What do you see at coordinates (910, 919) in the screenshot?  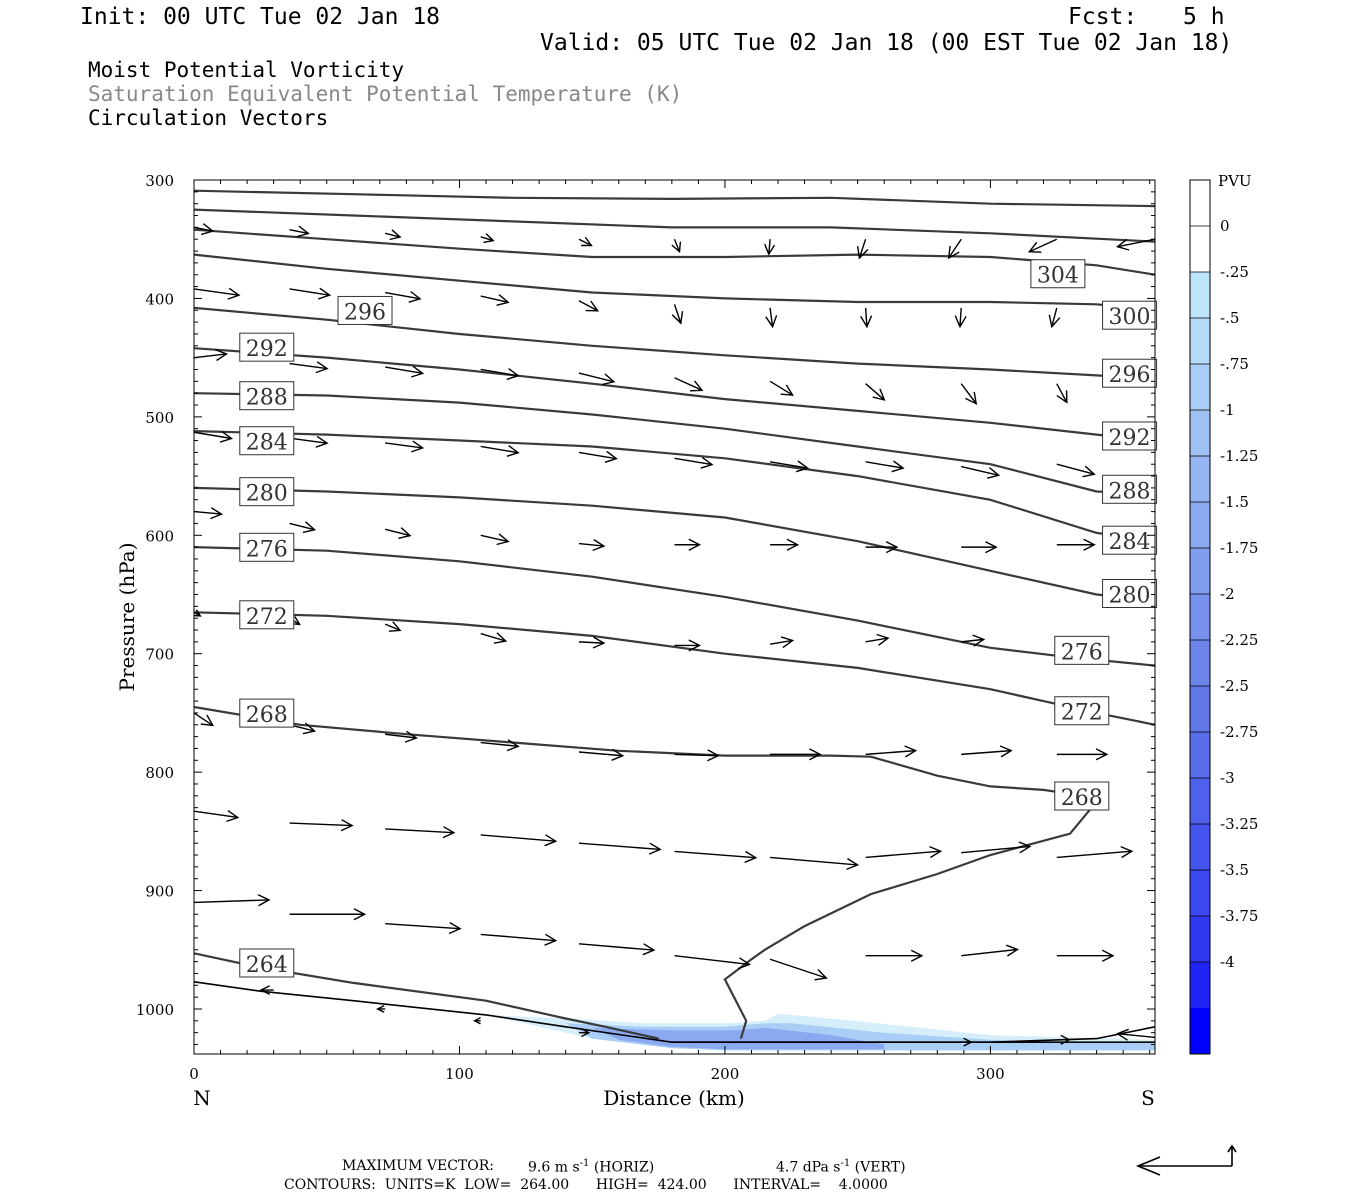 I see `mpv-zero-contour` at bounding box center [910, 919].